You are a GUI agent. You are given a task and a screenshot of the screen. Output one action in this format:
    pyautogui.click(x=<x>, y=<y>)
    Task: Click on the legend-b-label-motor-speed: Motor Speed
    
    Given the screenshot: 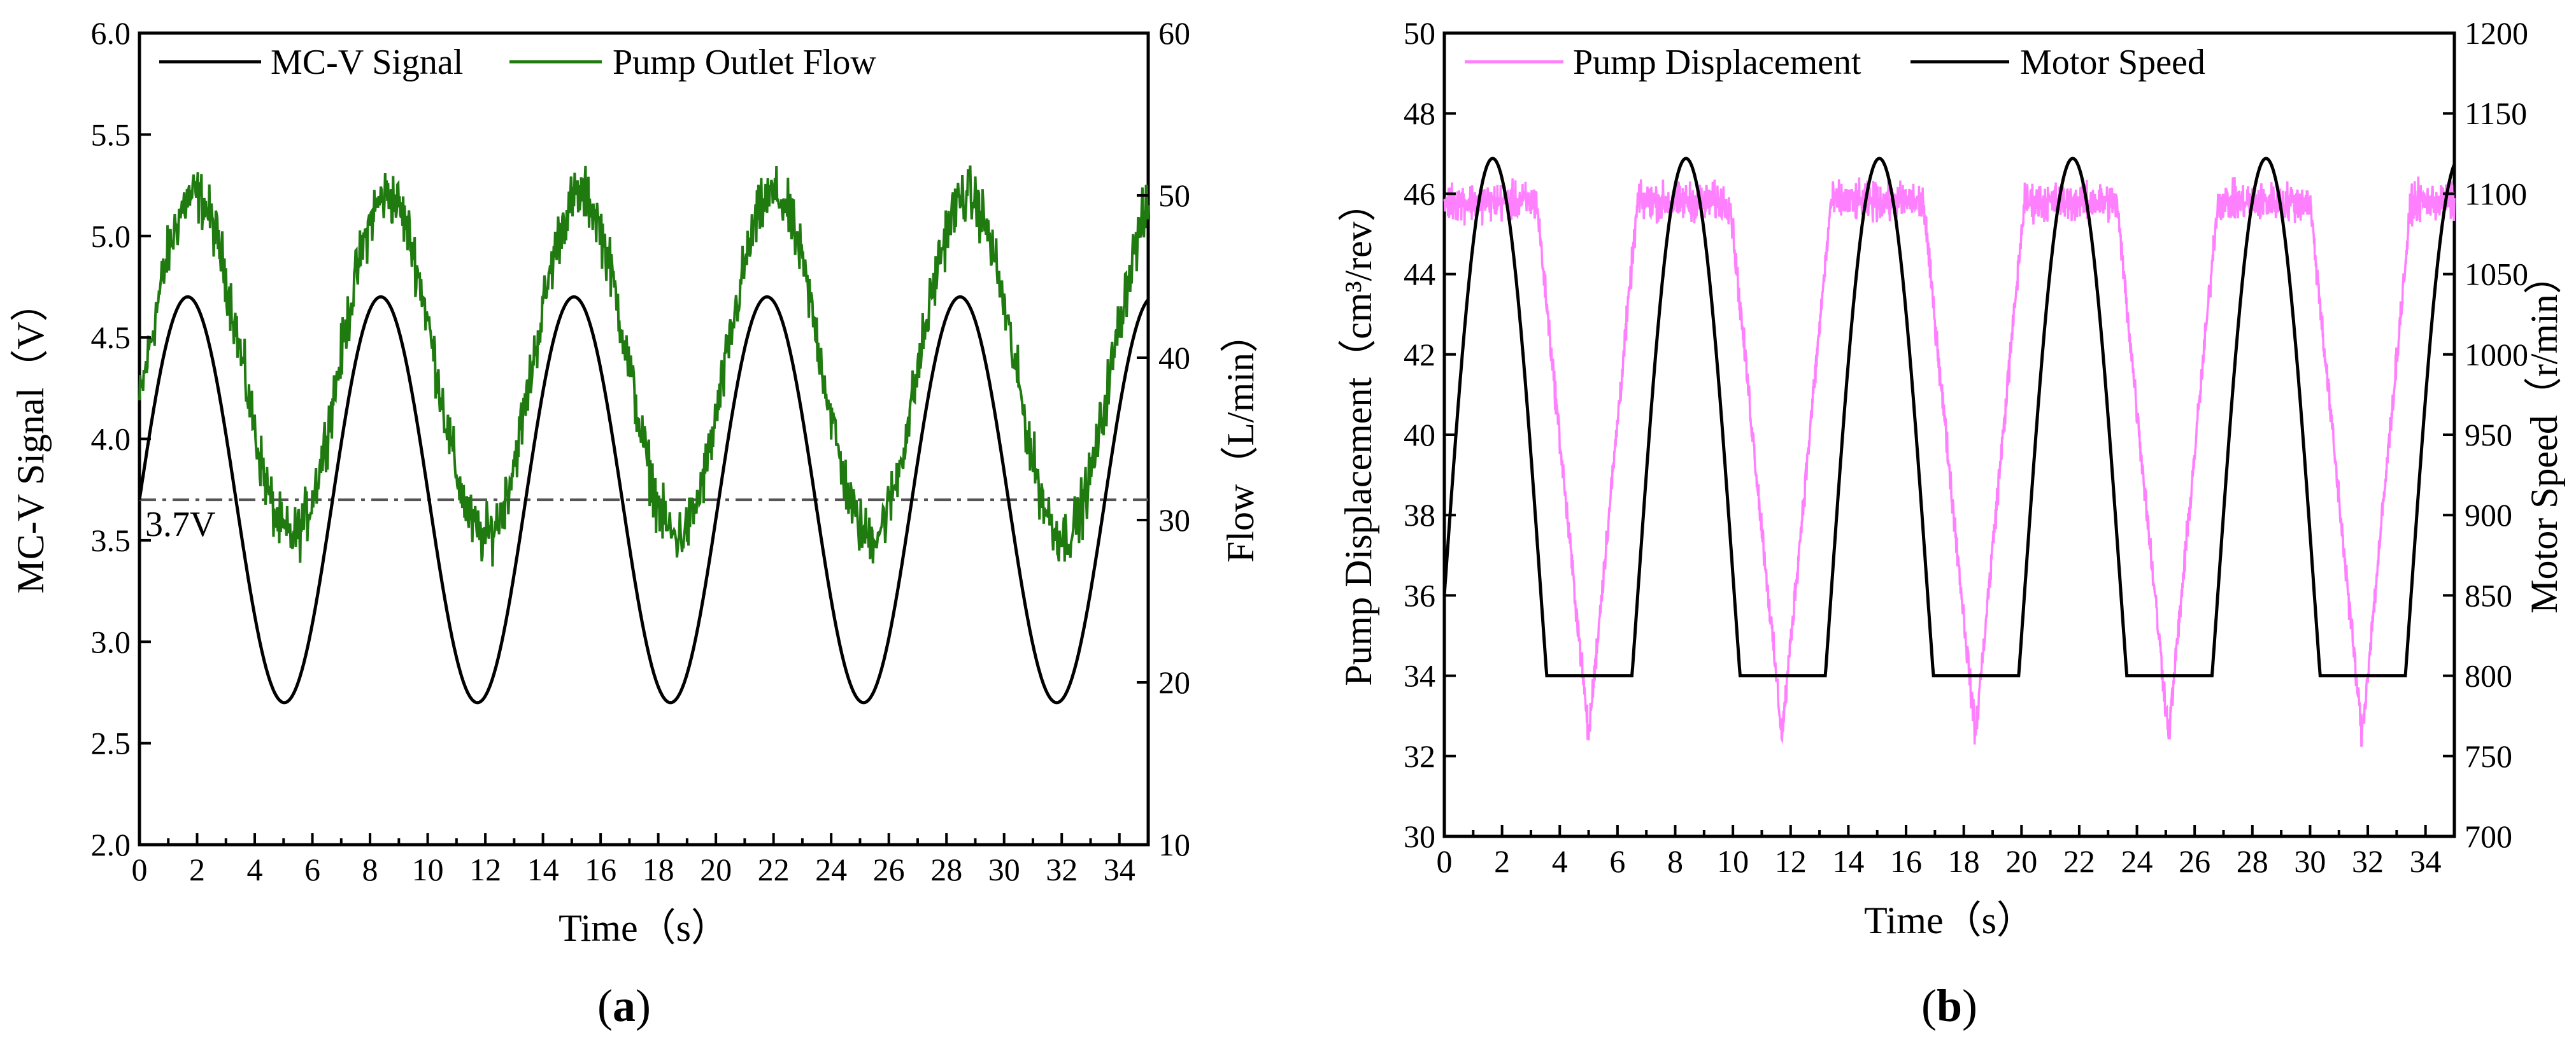 What is the action you would take?
    pyautogui.click(x=2112, y=63)
    